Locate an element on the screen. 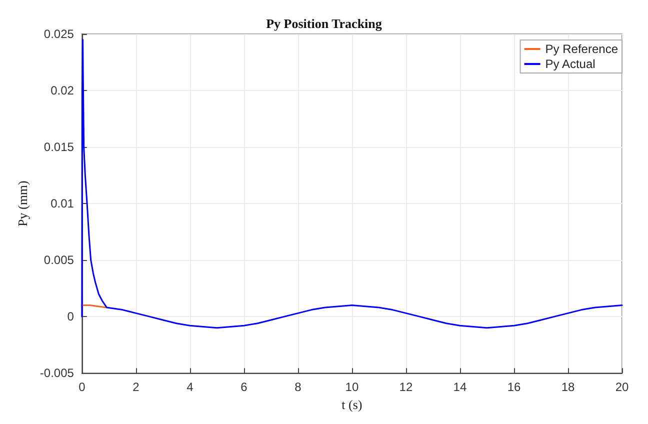 This screenshot has width=648, height=424. x-tick-label: 18 is located at coordinates (568, 387).